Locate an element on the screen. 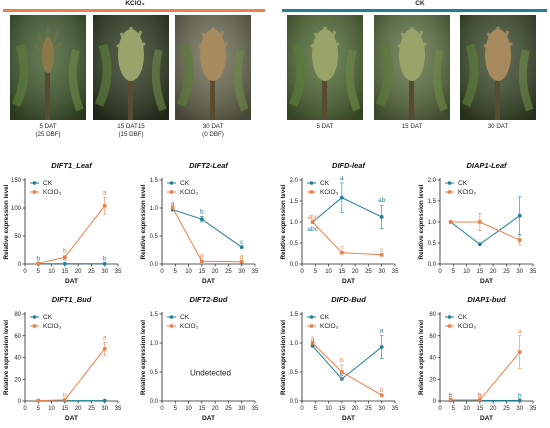 The height and width of the screenshot is (428, 550). significance-letter: a is located at coordinates (173, 205).